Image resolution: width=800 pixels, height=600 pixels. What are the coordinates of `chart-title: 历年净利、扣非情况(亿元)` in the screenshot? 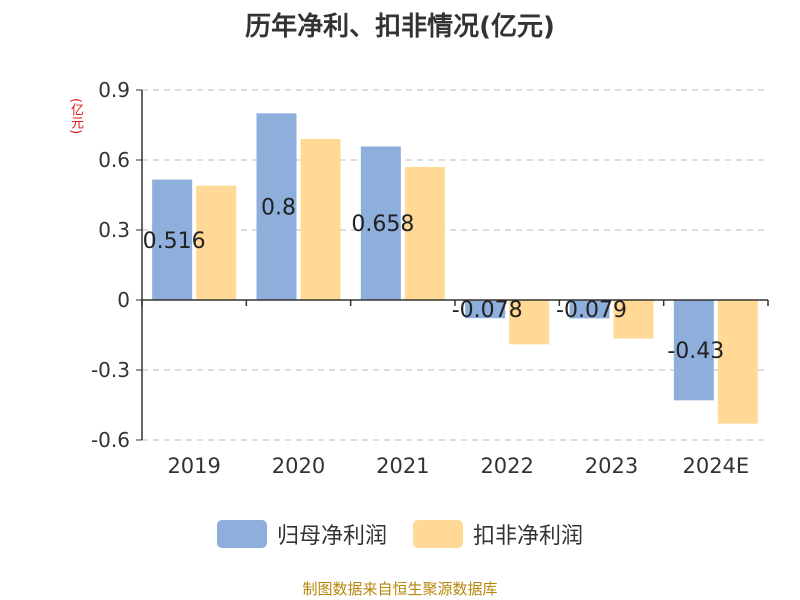 It's located at (400, 27).